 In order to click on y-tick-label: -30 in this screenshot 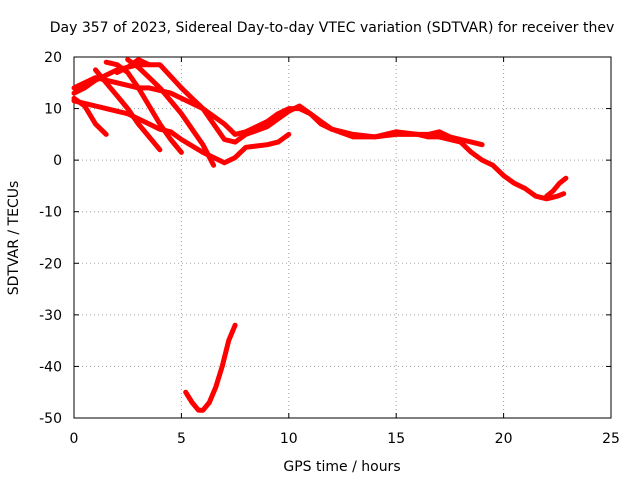, I will do `click(50, 316)`.